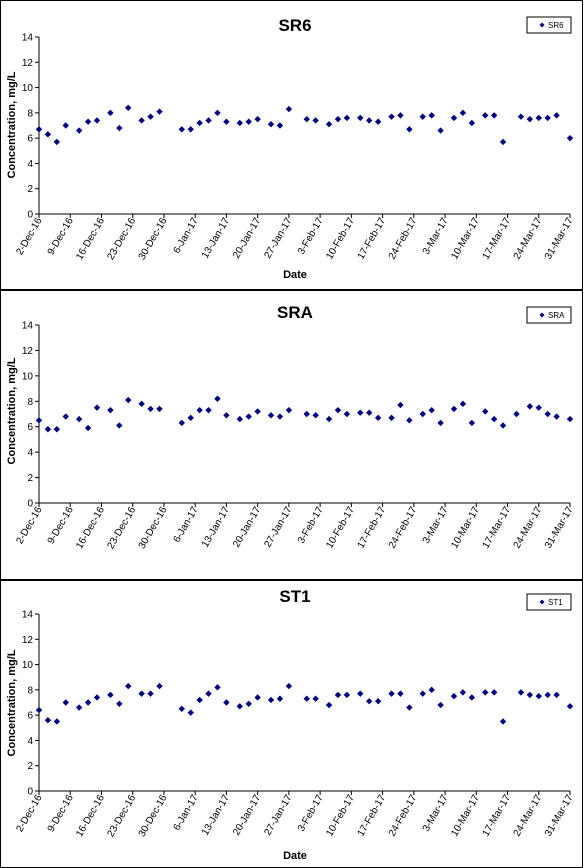 The width and height of the screenshot is (585, 868). Describe the element at coordinates (295, 856) in the screenshot. I see `x-axis-label: Date` at that location.